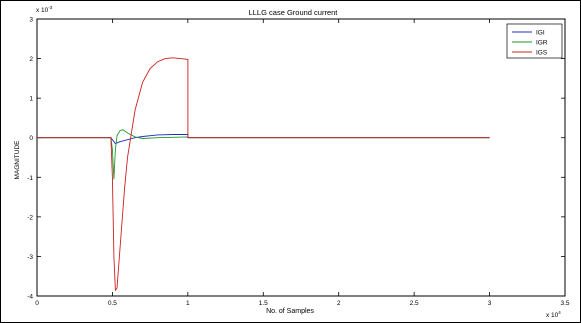 Image resolution: width=581 pixels, height=323 pixels. Describe the element at coordinates (302, 303) in the screenshot. I see `x-tick-labels: 0 0.5 1 1.5 2 2.5 3 3.5` at that location.